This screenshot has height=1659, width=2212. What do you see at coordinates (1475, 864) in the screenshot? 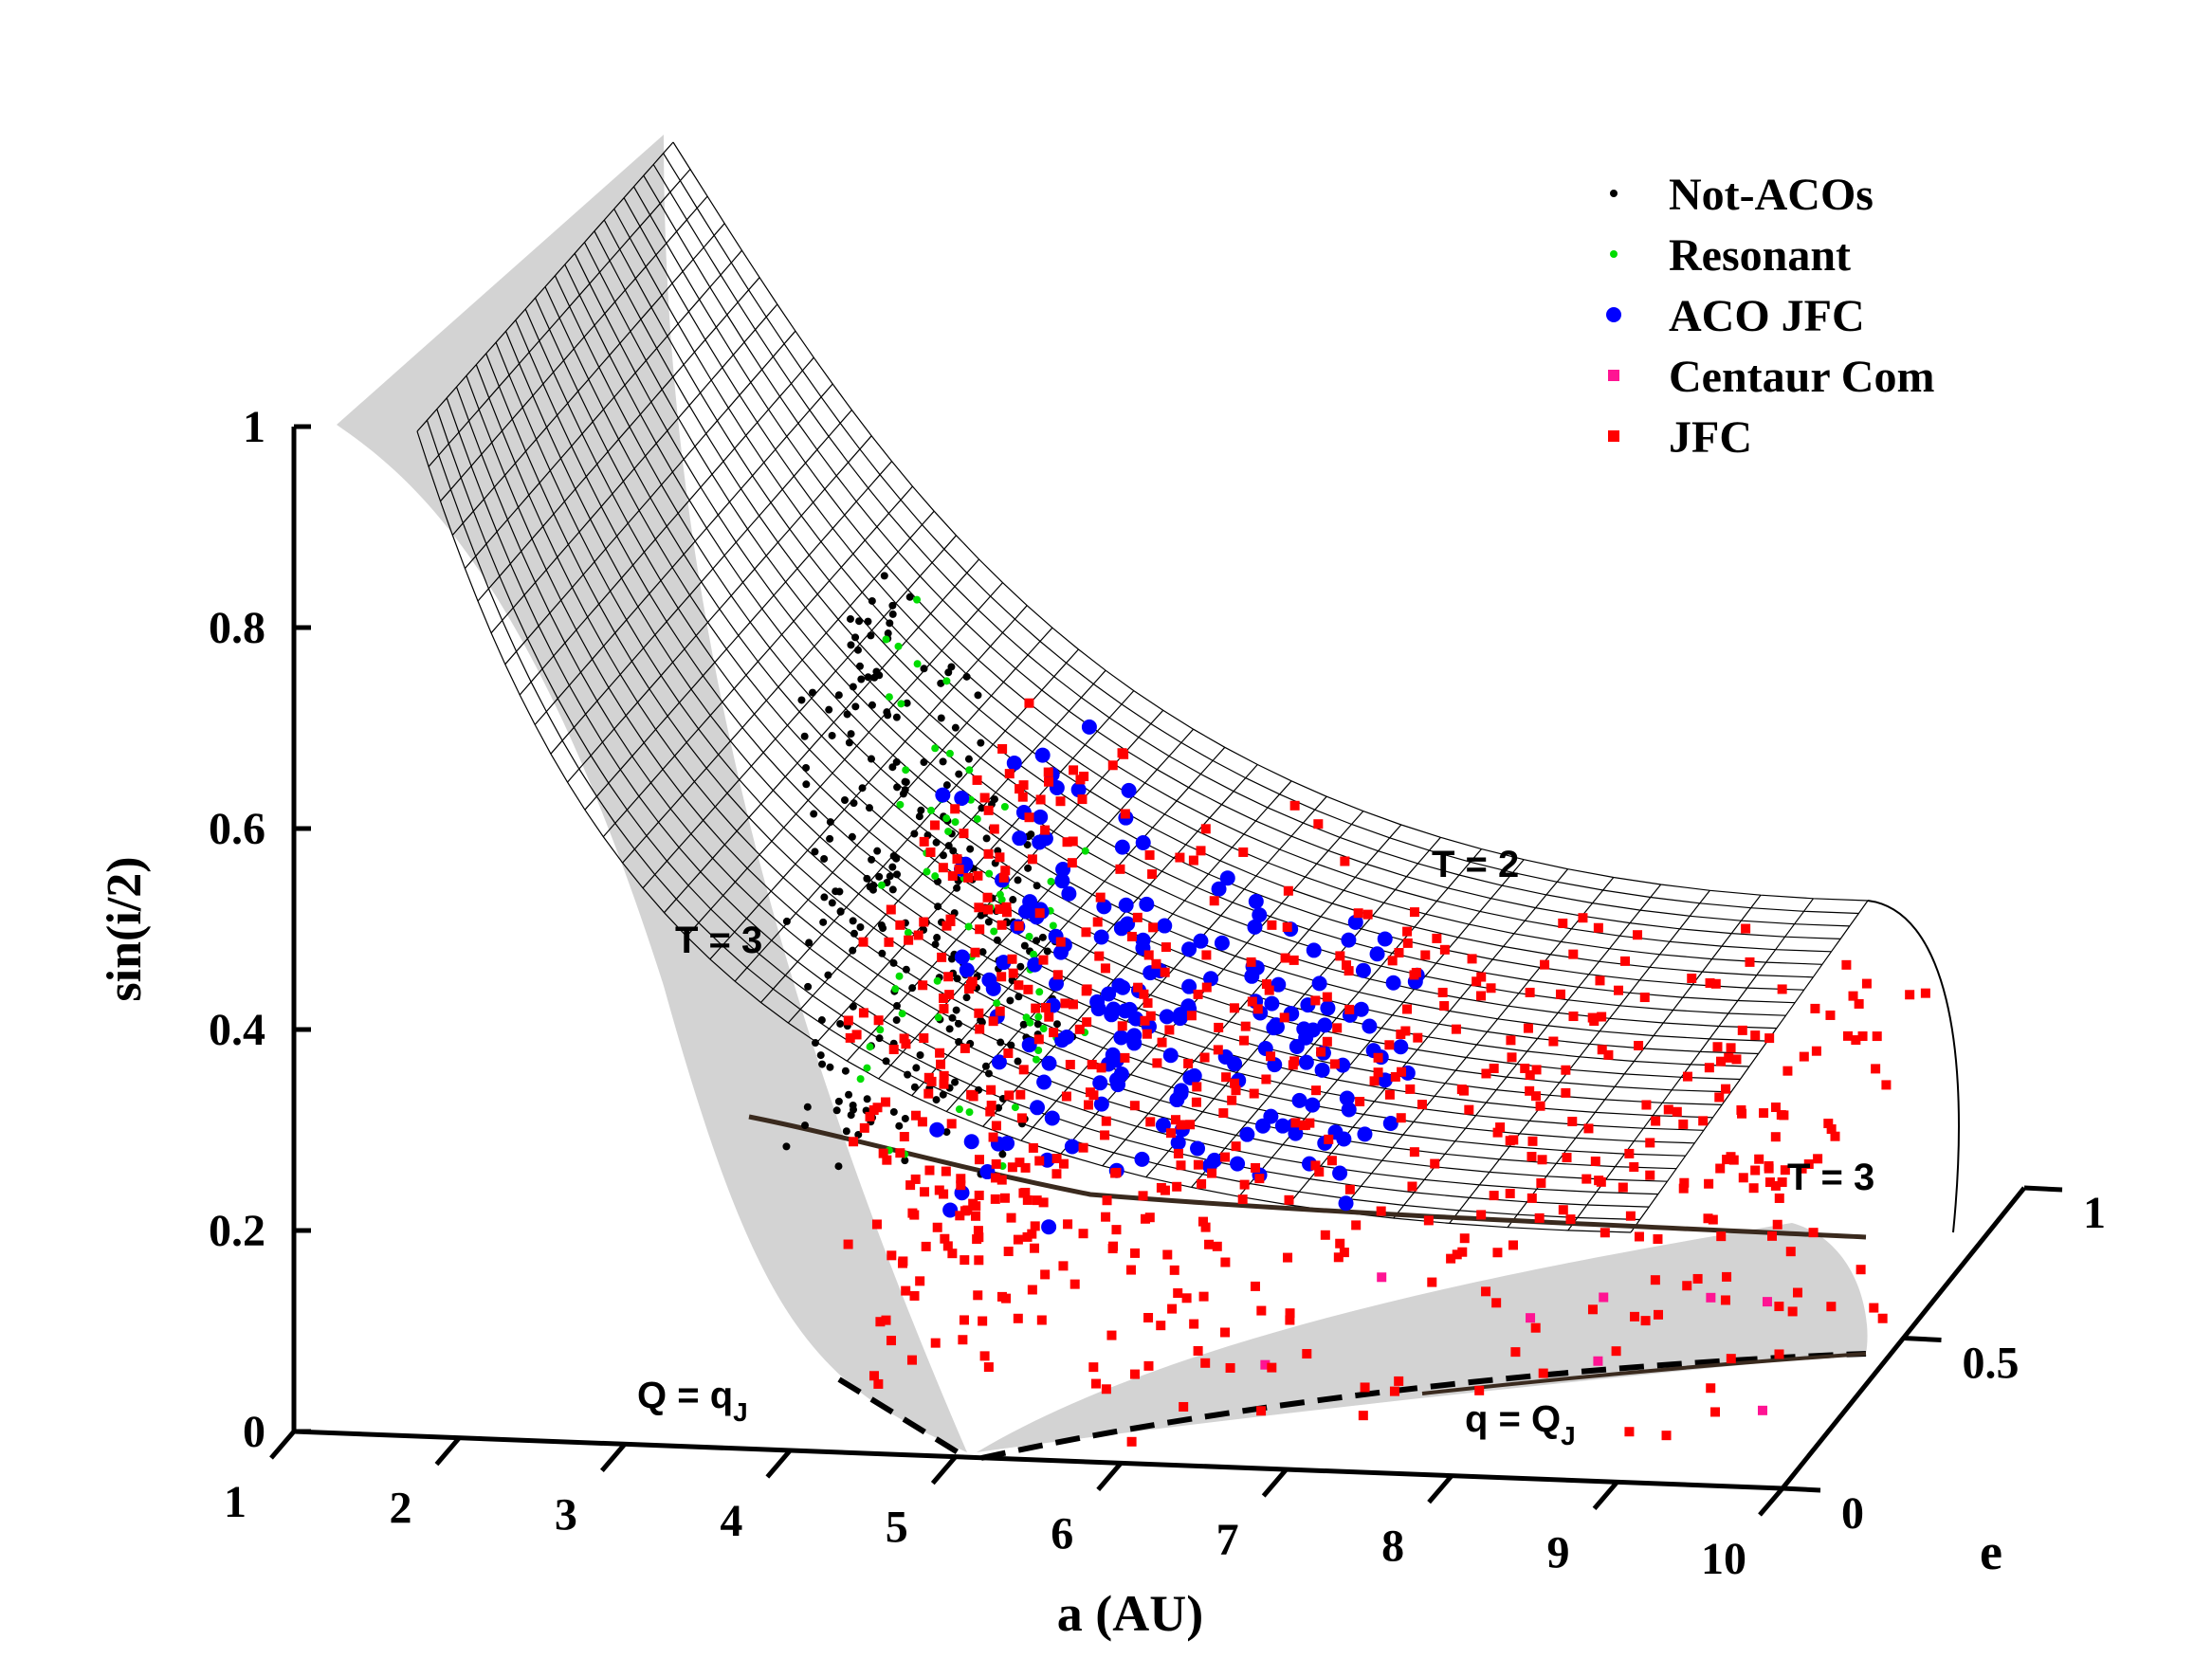
I see `t2-annotation: T = 2` at bounding box center [1475, 864].